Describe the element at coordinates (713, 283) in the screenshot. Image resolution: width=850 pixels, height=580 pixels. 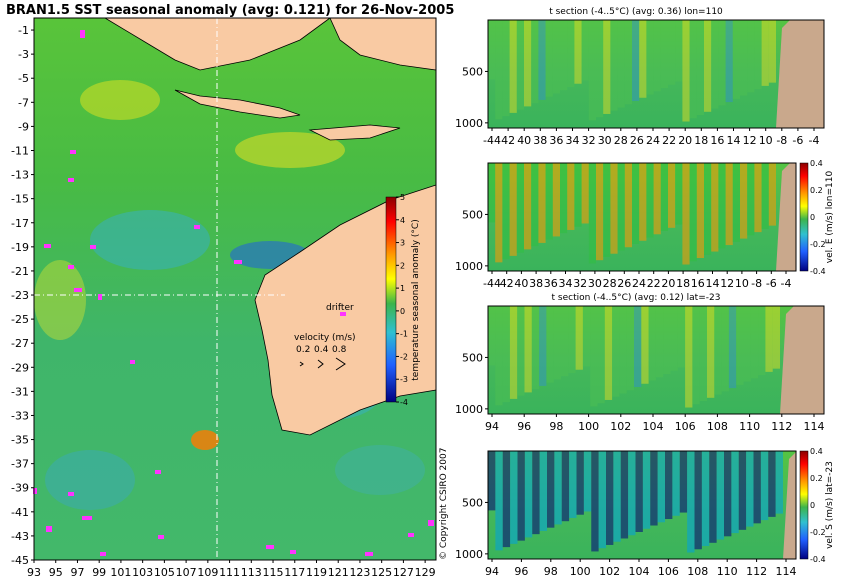
I see `panel-x-tick-label: 14` at that location.